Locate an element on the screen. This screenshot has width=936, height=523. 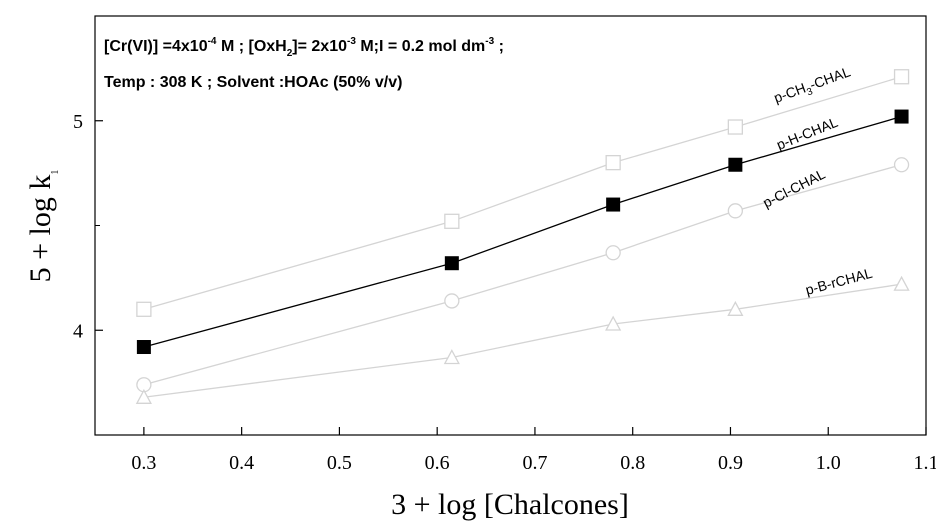
x-tick-label: 0.9 is located at coordinates (730, 463).